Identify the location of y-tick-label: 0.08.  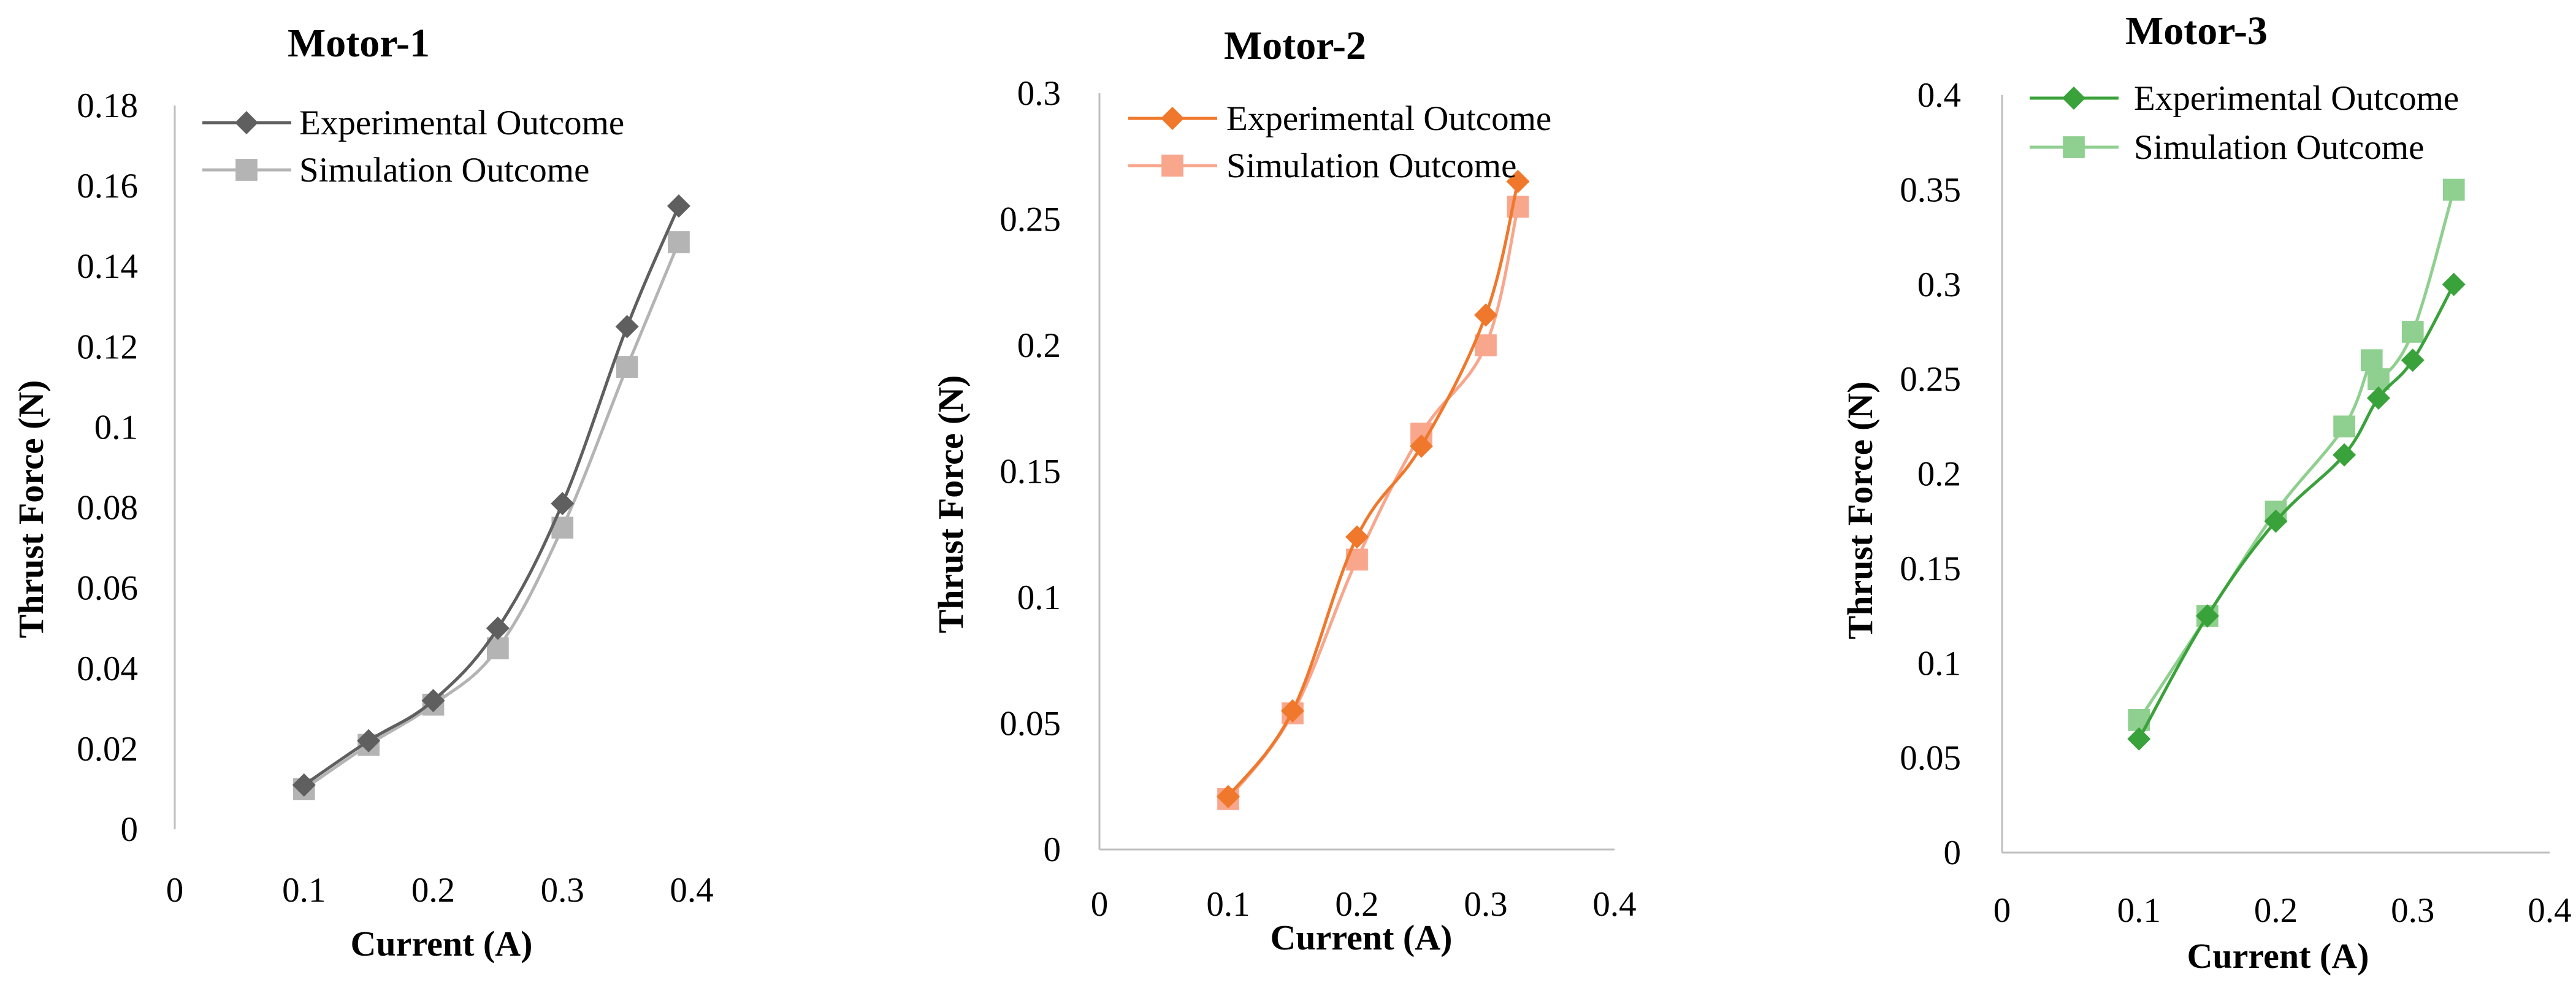
(107, 508).